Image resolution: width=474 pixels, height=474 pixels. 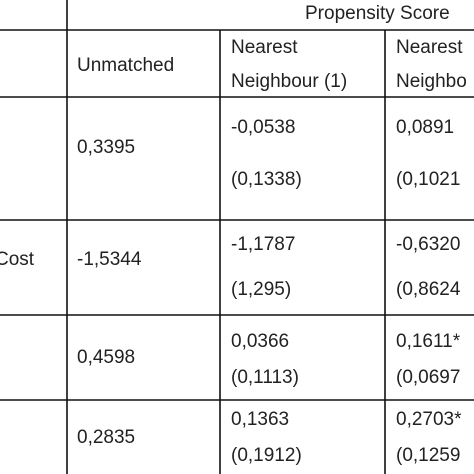 What do you see at coordinates (17, 259) in the screenshot?
I see `row-label: Cost` at bounding box center [17, 259].